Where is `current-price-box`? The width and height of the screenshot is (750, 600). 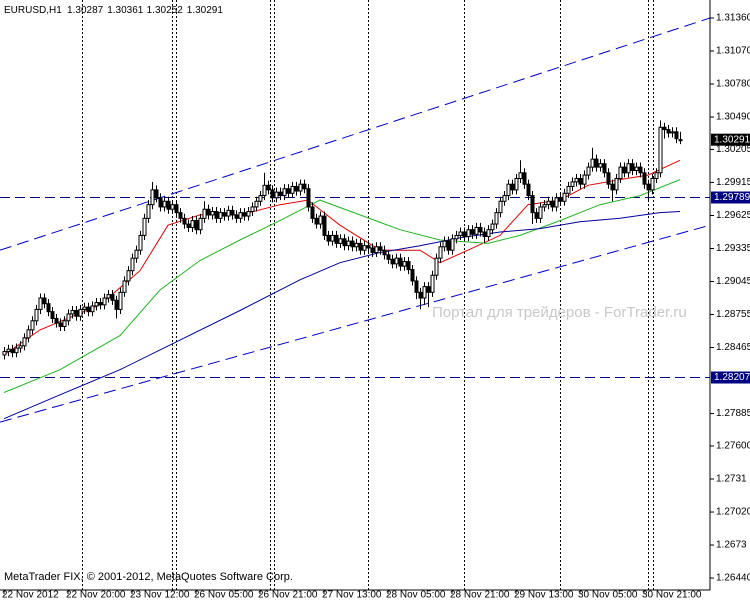 current-price-box is located at coordinates (730, 139).